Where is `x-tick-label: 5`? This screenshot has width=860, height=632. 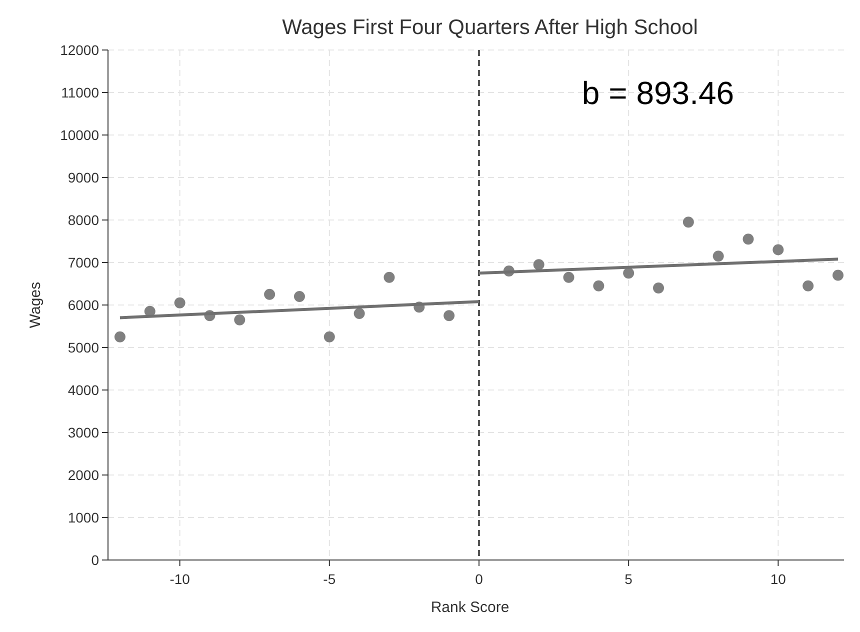
x-tick-label: 5 is located at coordinates (628, 579).